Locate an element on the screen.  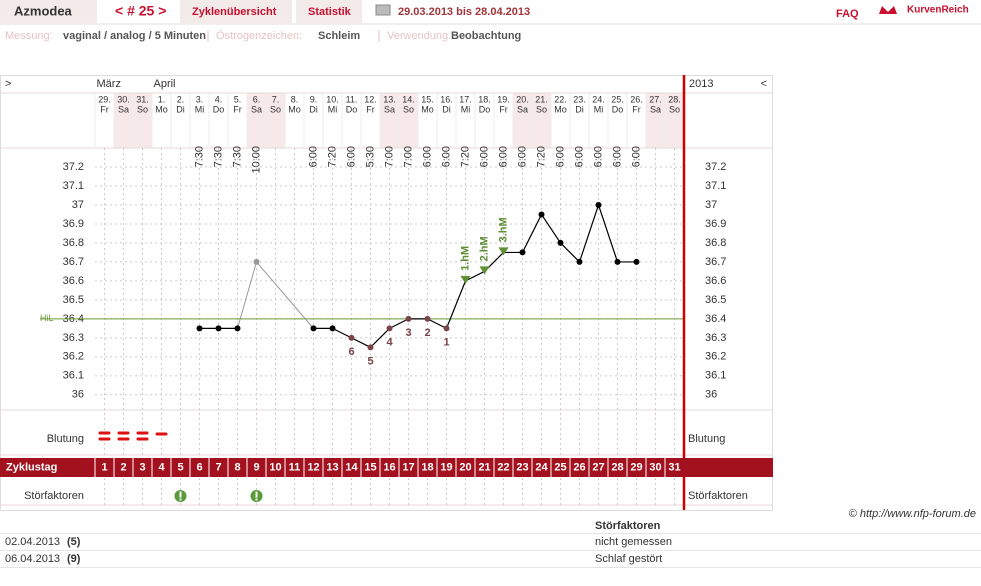
y-tick-label-right: 36.8 is located at coordinates (715, 243).